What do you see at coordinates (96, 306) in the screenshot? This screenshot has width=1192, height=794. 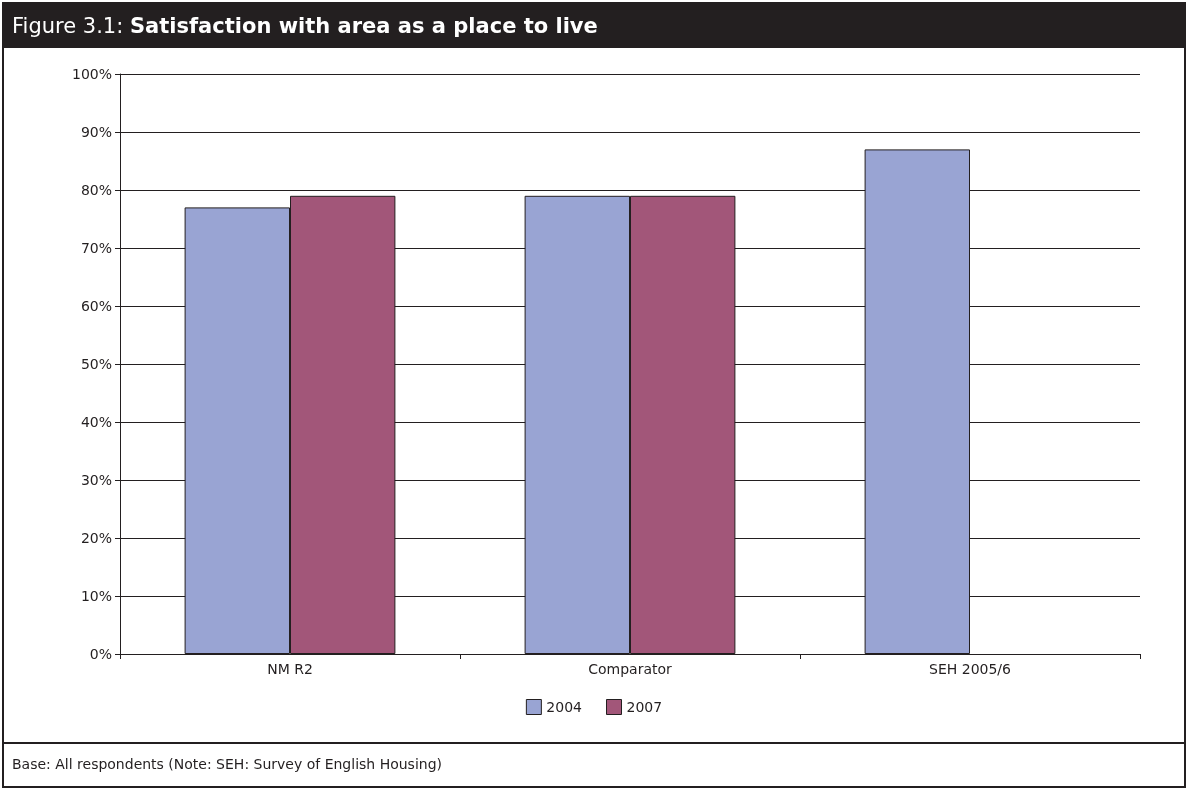 I see `y-tick-label: 60%` at bounding box center [96, 306].